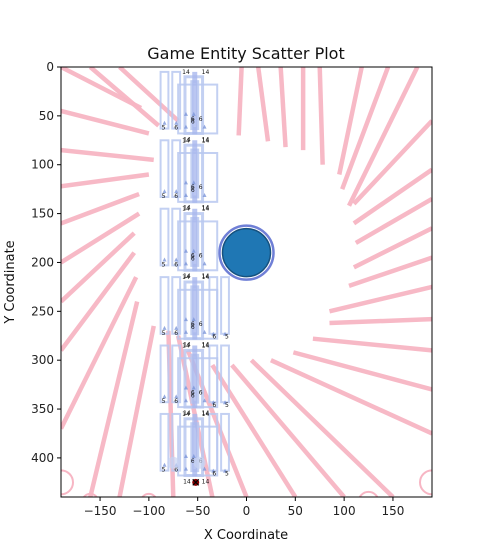 The width and height of the screenshot is (480, 560). What do you see at coordinates (392, 511) in the screenshot?
I see `x-tick-label: 150` at bounding box center [392, 511].